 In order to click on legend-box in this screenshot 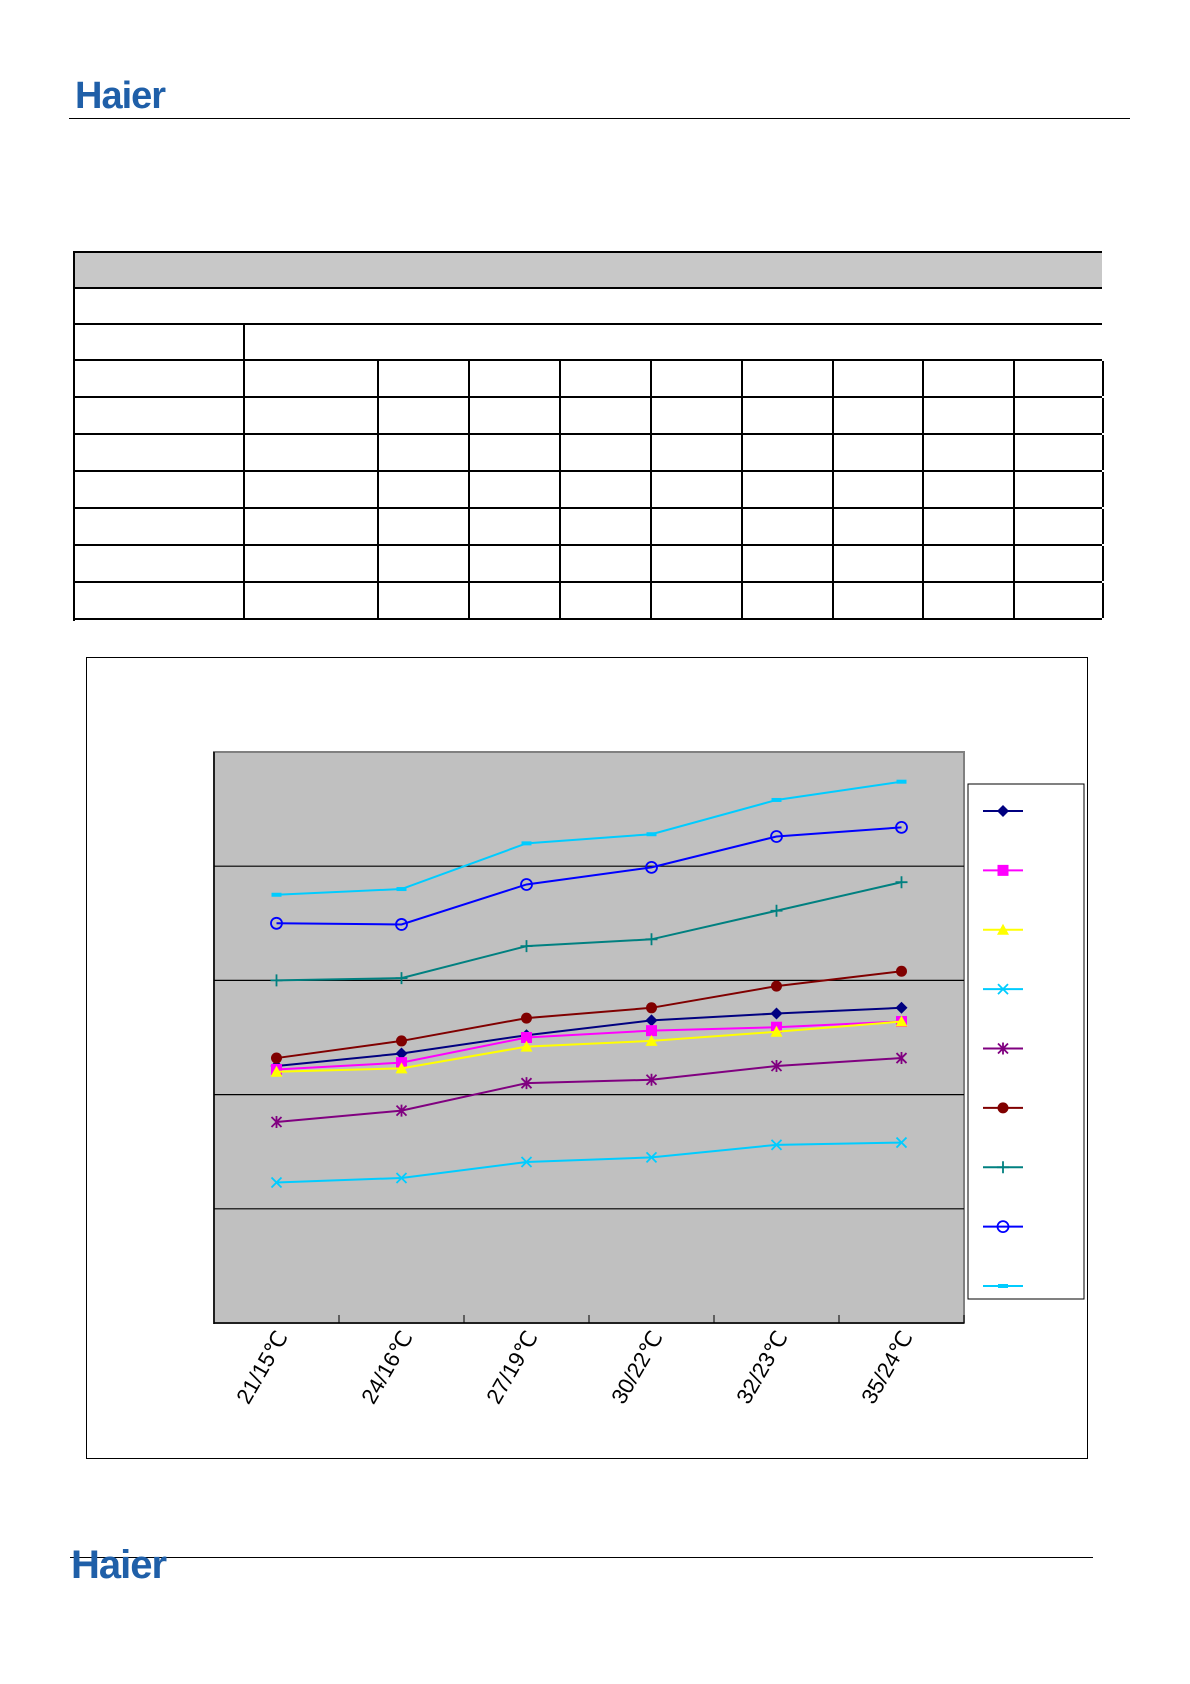, I will do `click(1026, 1041)`.